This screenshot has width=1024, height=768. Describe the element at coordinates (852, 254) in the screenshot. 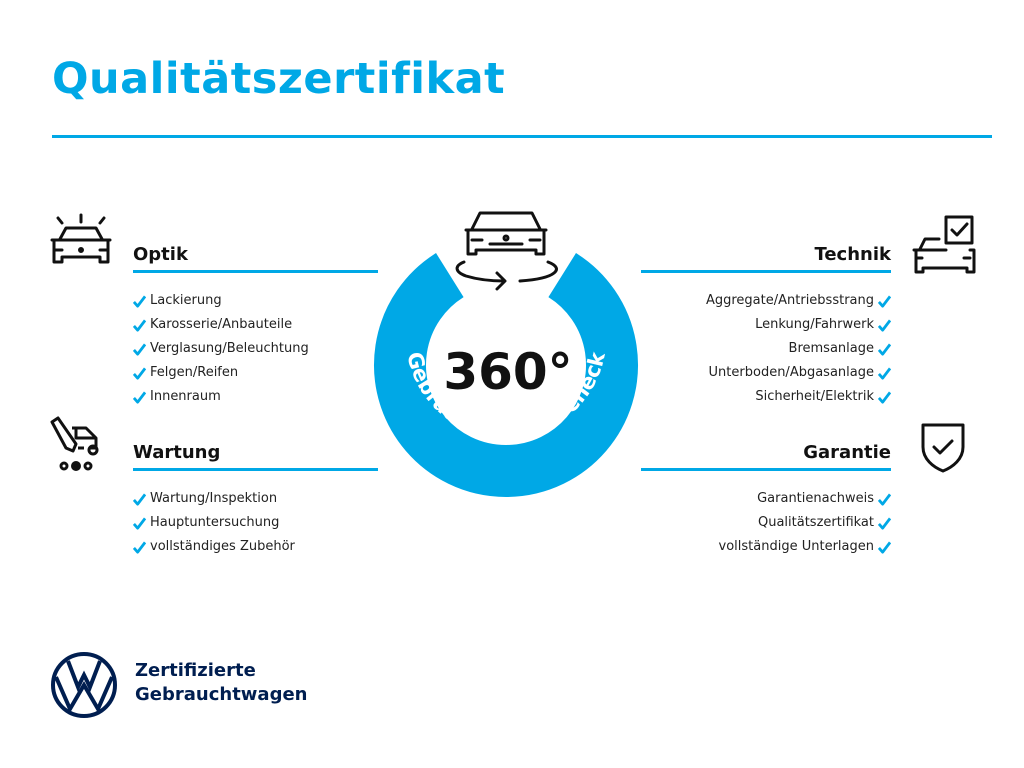

I see `section-title: Technik` at that location.